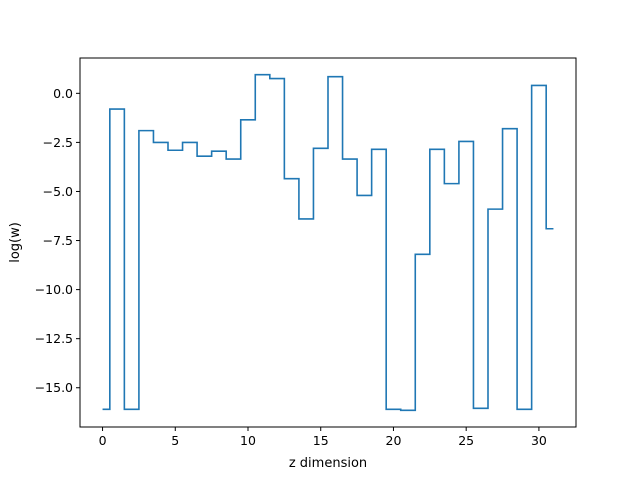 This screenshot has width=640, height=480. I want to click on x-axis-label: z dimension, so click(328, 463).